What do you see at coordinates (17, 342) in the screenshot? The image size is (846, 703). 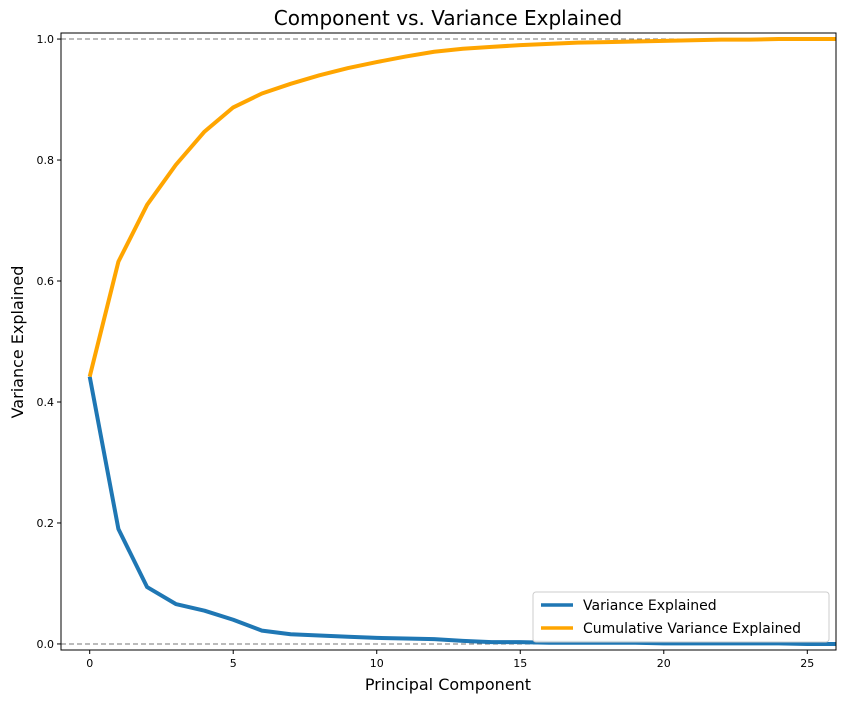 I see `y-axis-label: Variance Explained` at bounding box center [17, 342].